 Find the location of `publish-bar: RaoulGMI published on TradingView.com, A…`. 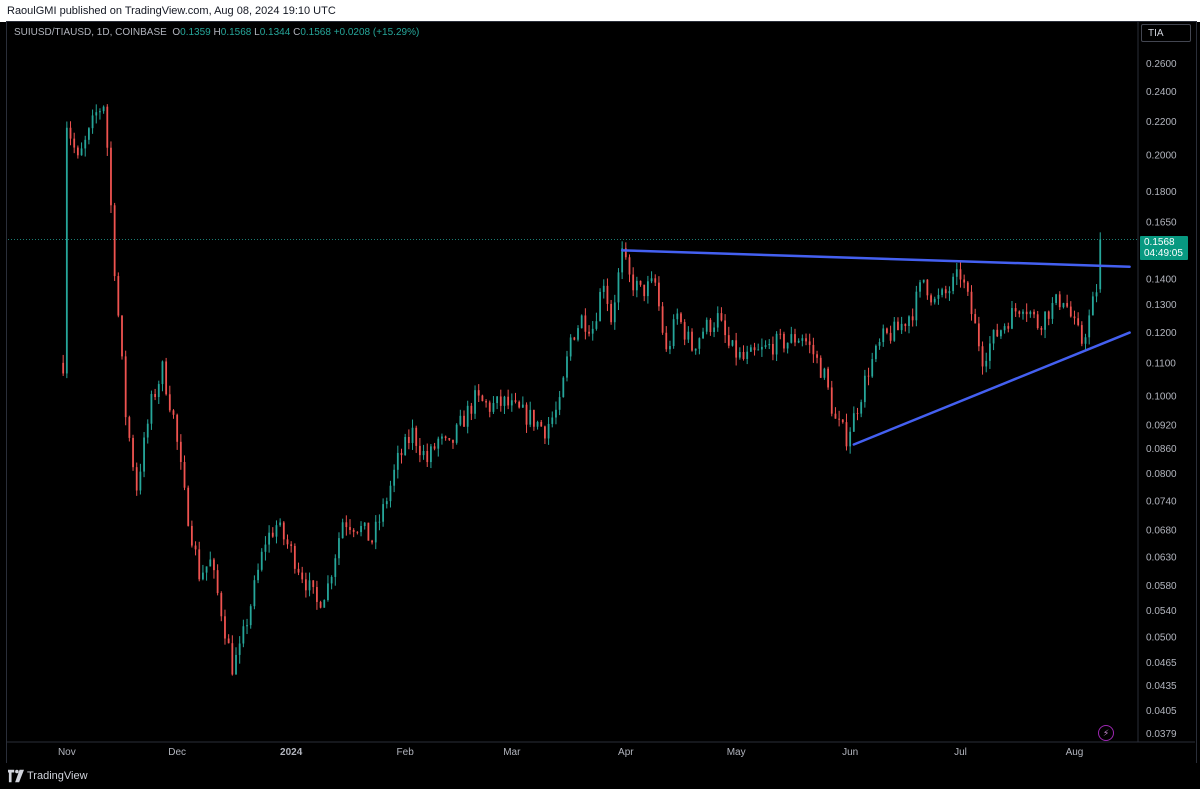

publish-bar: RaoulGMI published on TradingView.com, A… is located at coordinates (600, 11).